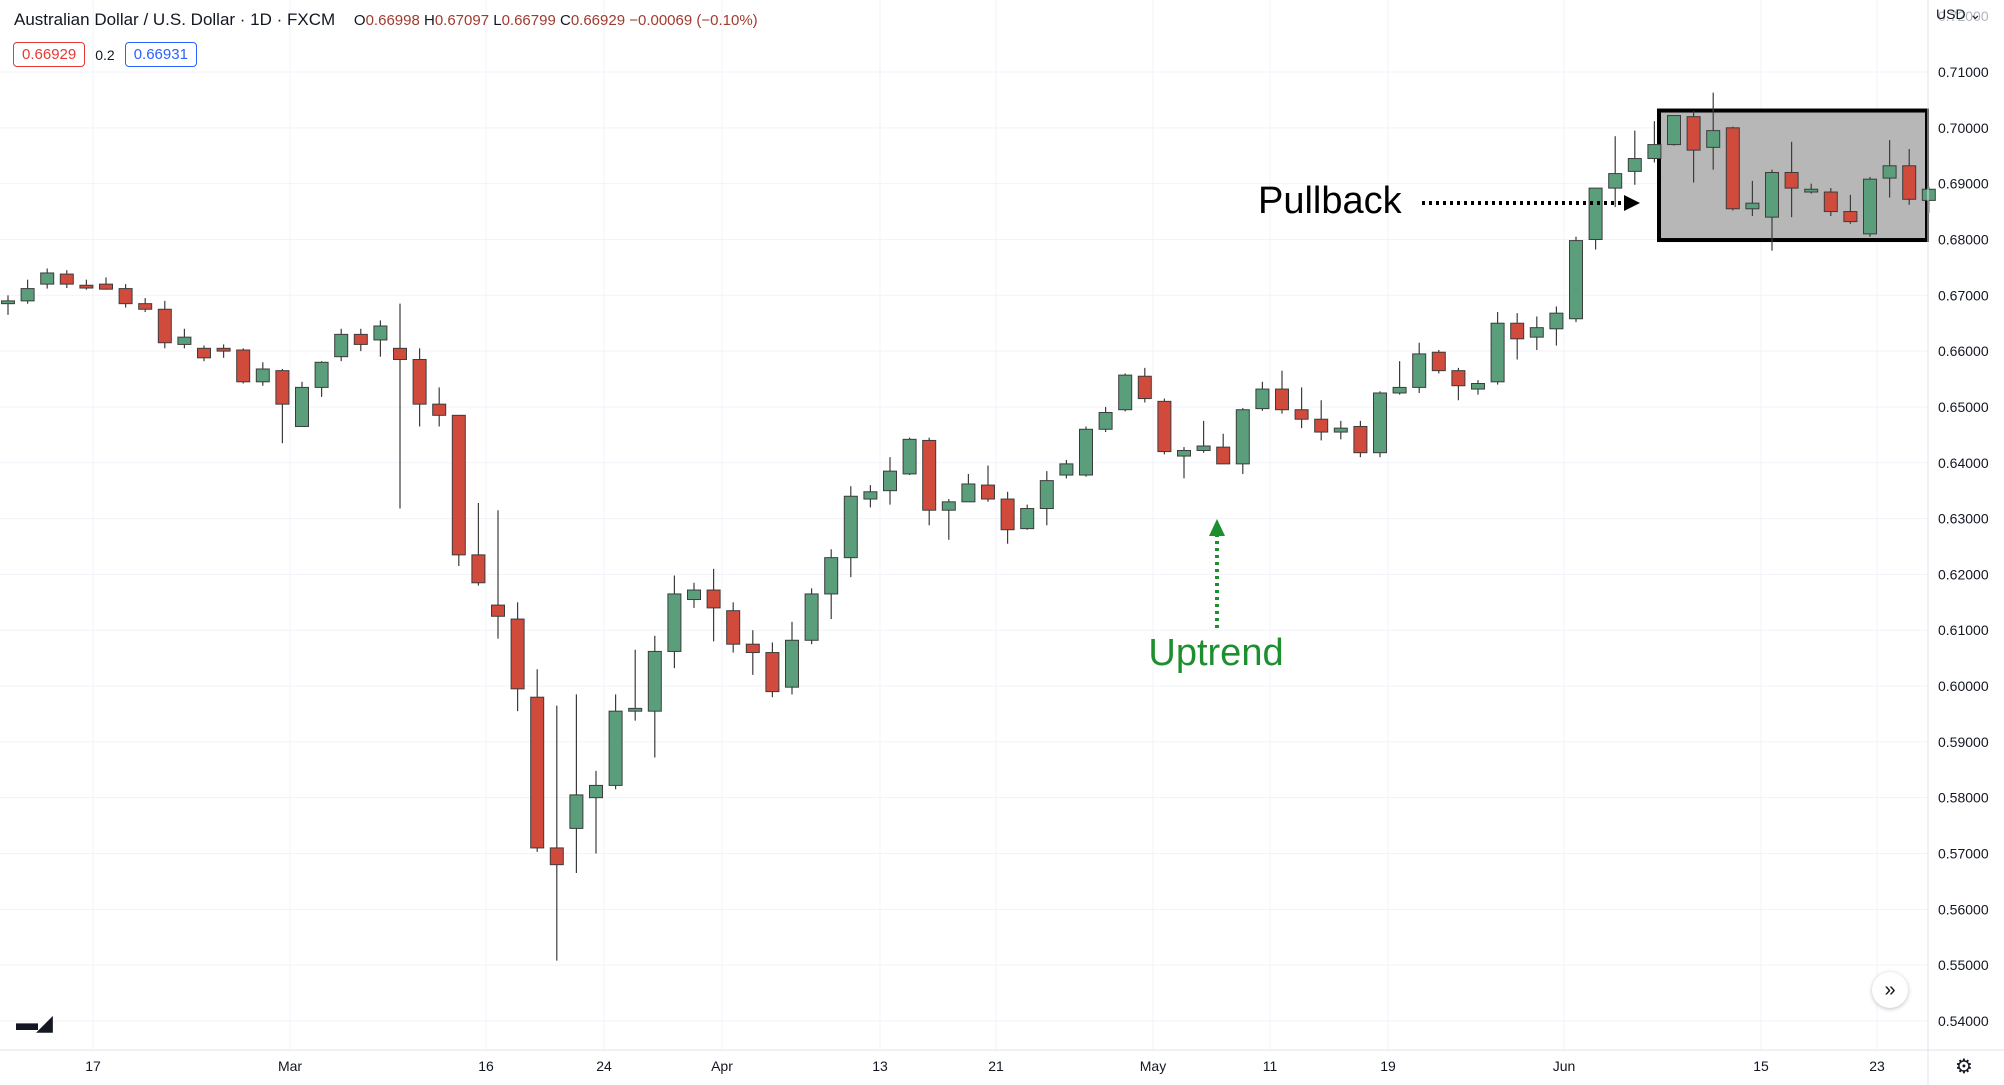 The height and width of the screenshot is (1085, 2004). What do you see at coordinates (1963, 686) in the screenshot?
I see `price-tick-label: 0.60000` at bounding box center [1963, 686].